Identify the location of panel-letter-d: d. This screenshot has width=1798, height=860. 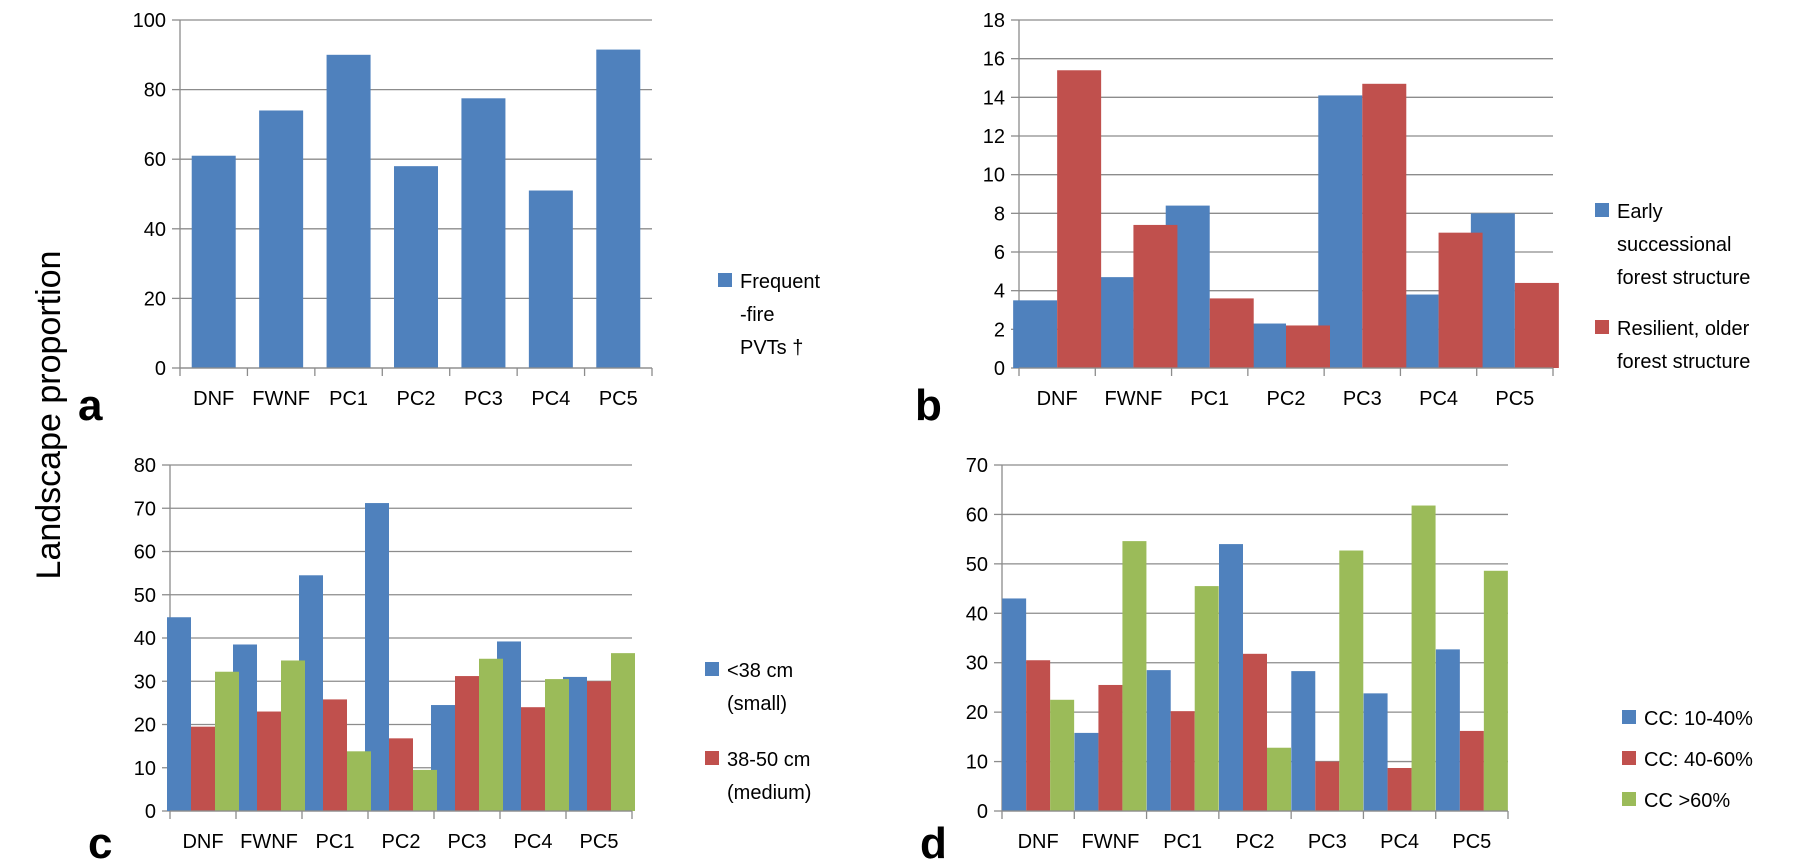
(933, 839).